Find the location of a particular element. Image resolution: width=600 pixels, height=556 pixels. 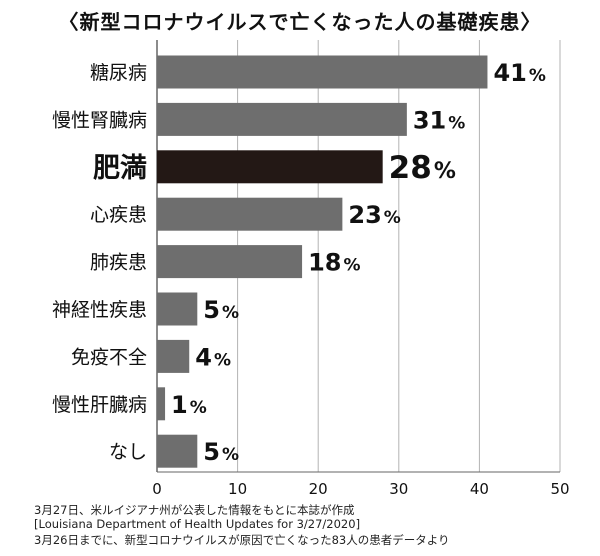

category-label: 心疾患 is located at coordinates (118, 215).